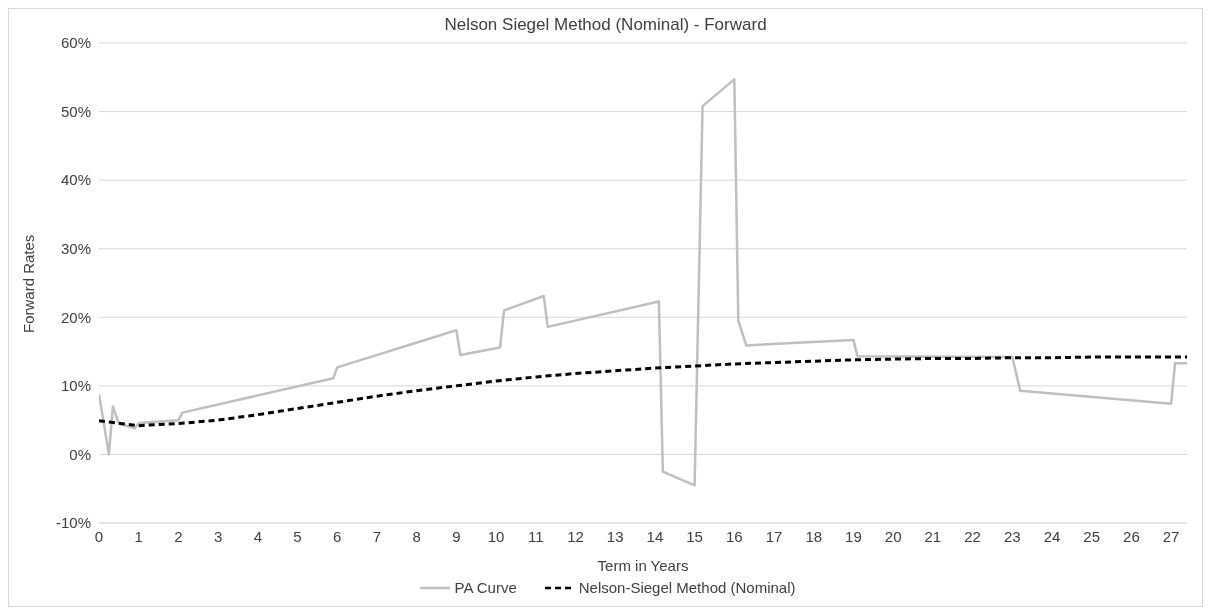 The image size is (1211, 615). I want to click on y-tick-label: 30%, so click(75, 249).